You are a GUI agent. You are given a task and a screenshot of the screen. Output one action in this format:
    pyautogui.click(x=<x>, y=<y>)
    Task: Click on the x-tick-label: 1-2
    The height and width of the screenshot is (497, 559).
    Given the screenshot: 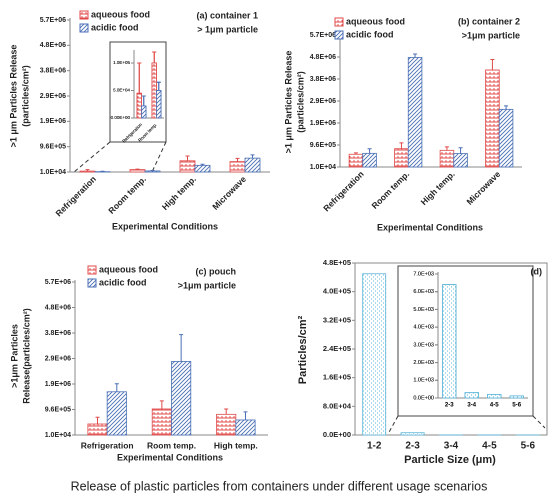 What is the action you would take?
    pyautogui.click(x=374, y=446)
    